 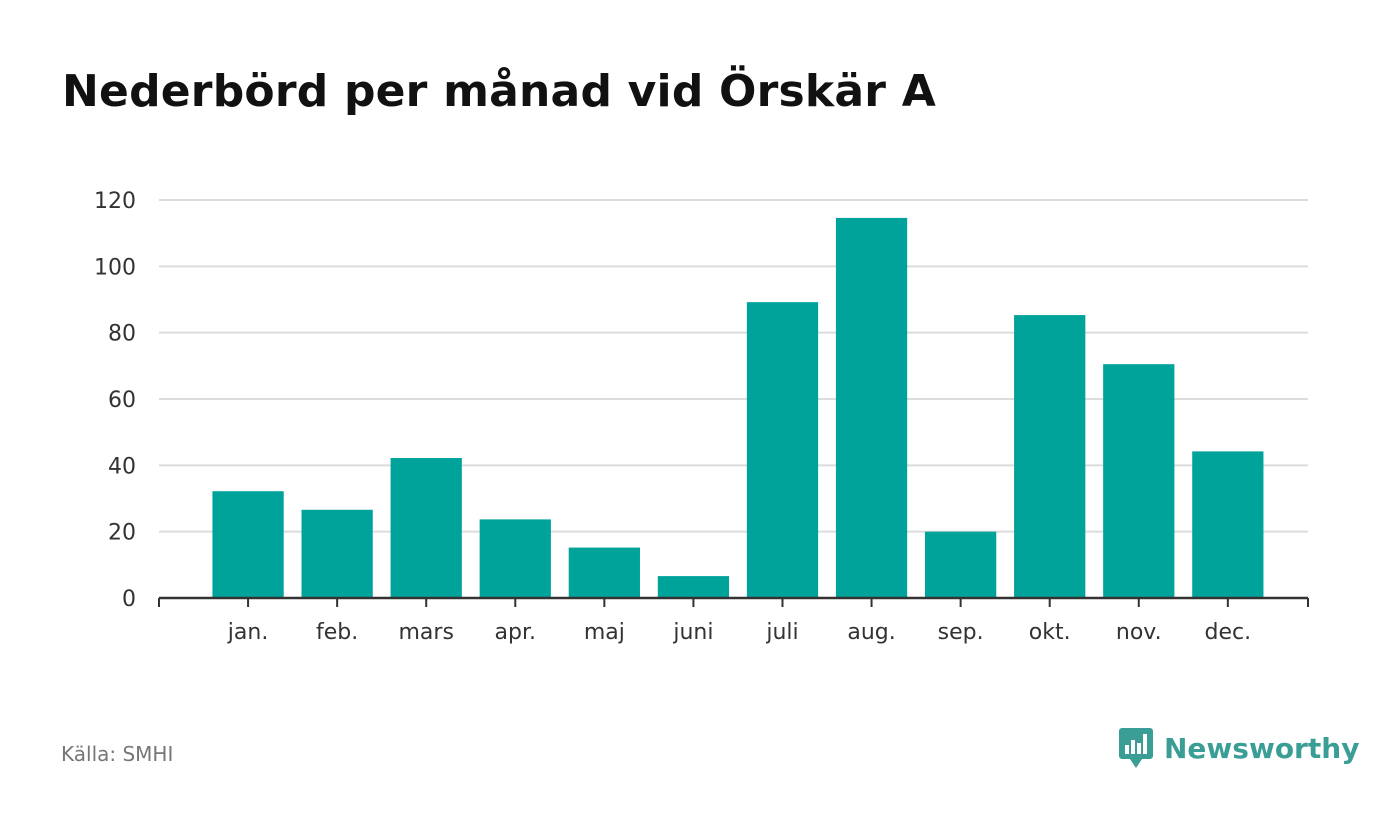 What do you see at coordinates (692, 632) in the screenshot?
I see `x-tick-label: juni` at bounding box center [692, 632].